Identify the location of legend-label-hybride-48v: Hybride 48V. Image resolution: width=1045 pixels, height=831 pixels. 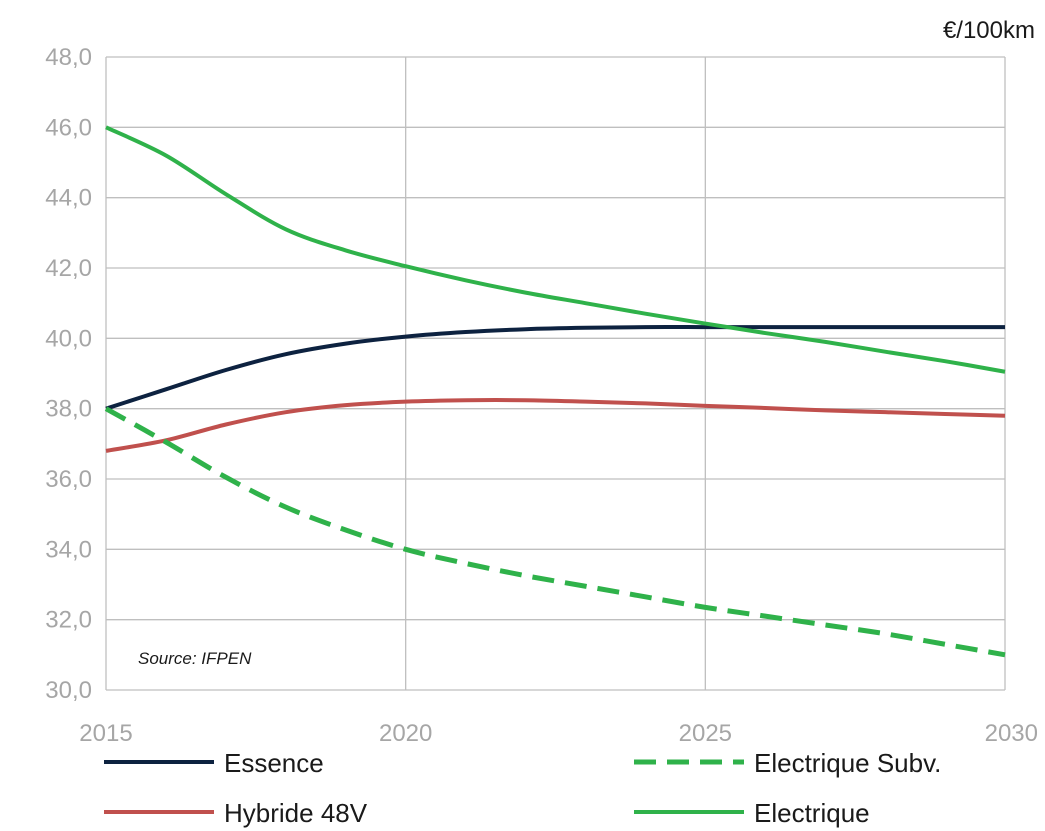
(296, 813).